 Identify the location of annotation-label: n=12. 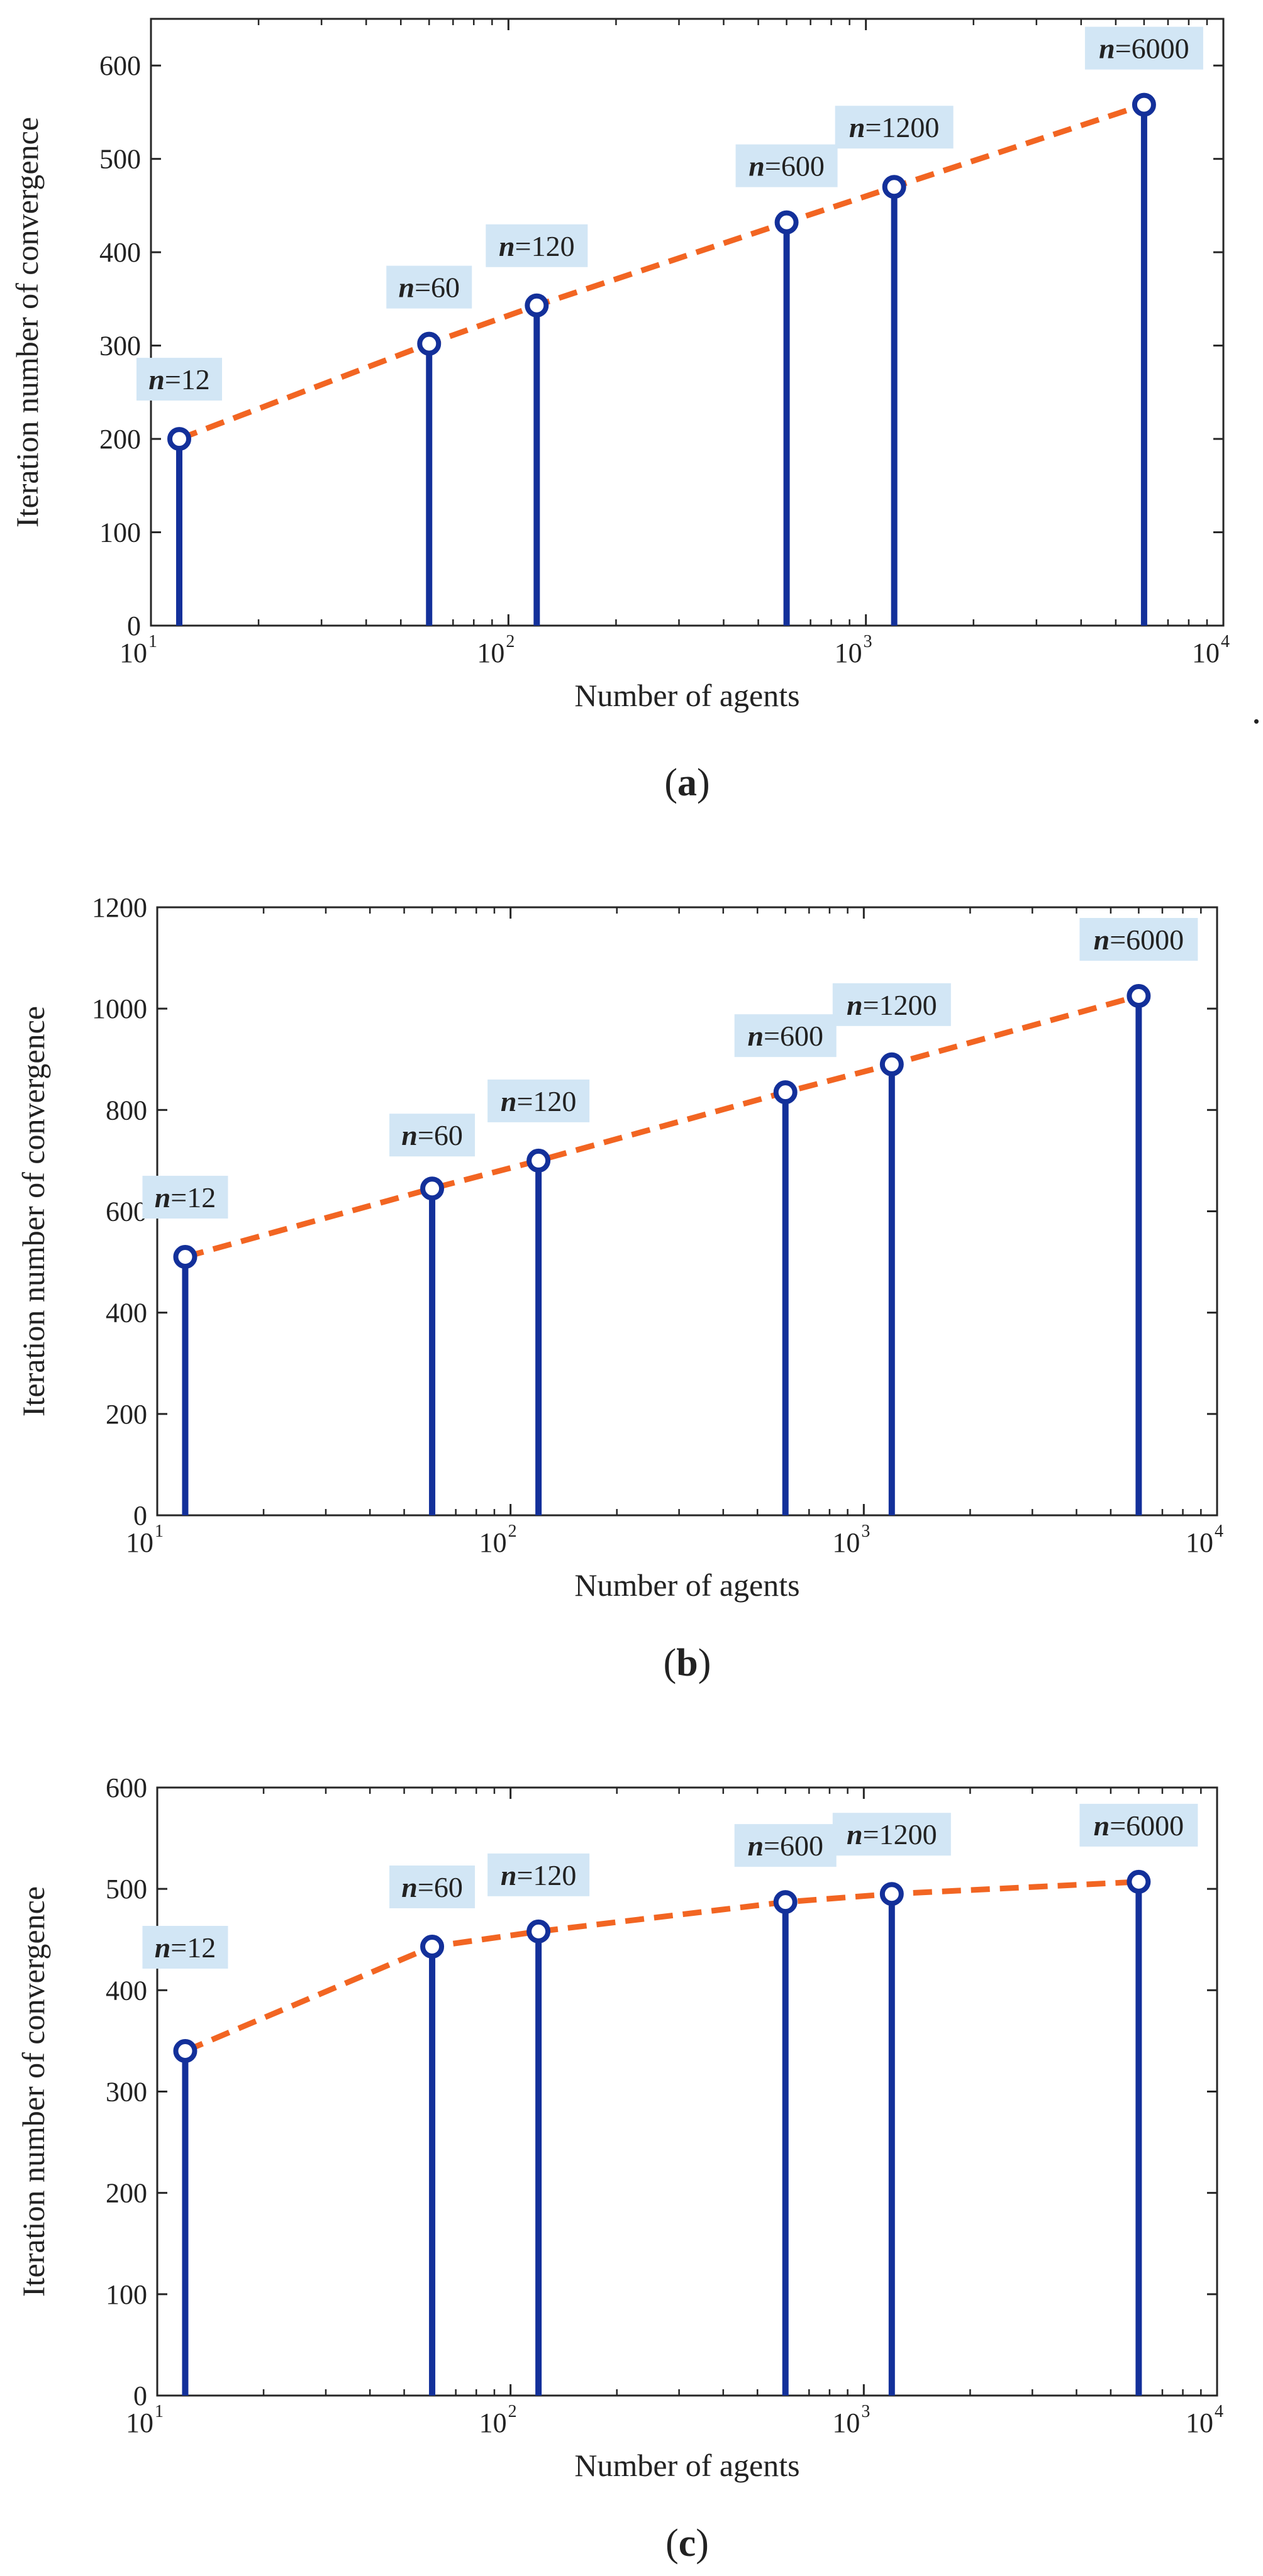
(179, 379).